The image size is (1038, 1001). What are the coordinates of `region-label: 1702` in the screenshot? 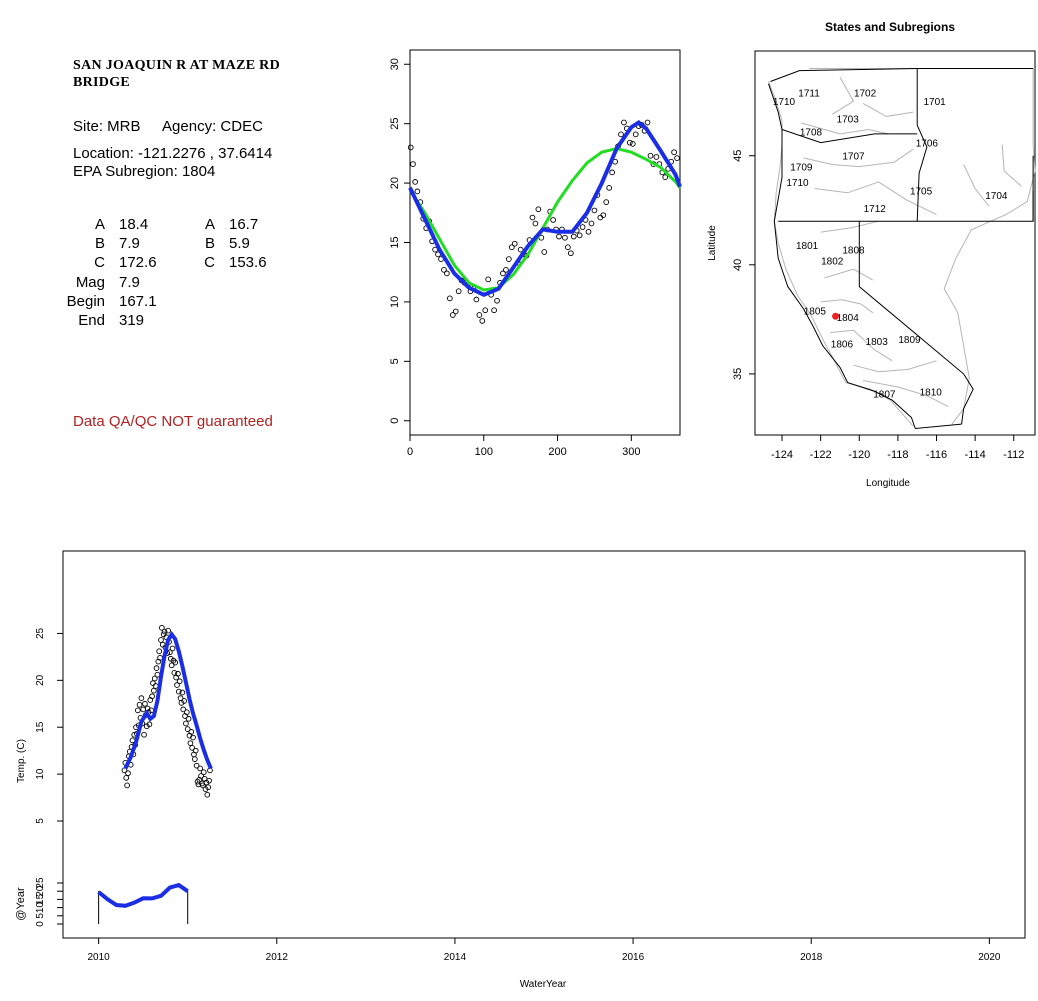 It's located at (865, 93).